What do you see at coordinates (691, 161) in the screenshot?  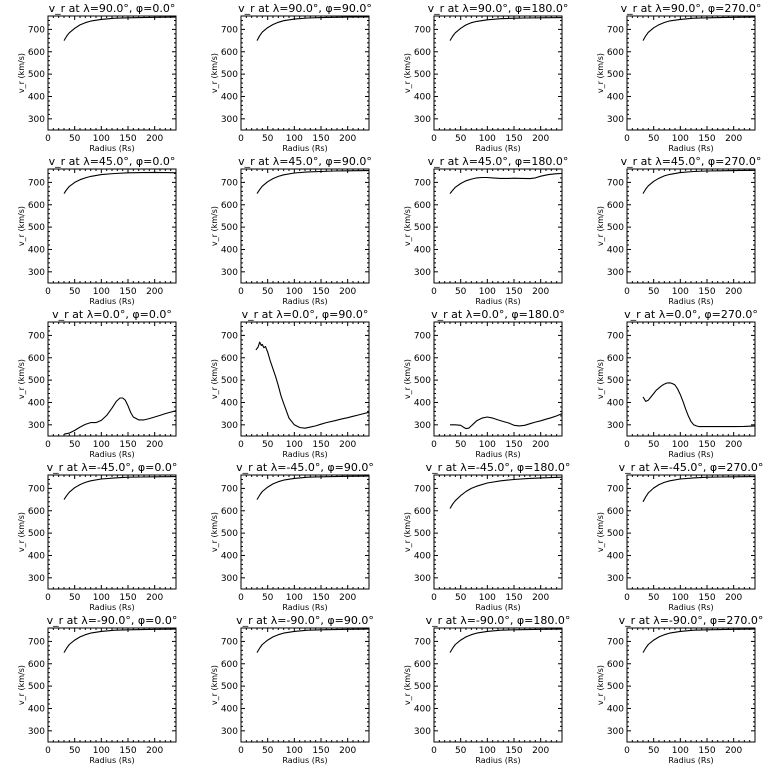 I see `chart-title: v_r at λ=45.0°, φ=270.0°` at bounding box center [691, 161].